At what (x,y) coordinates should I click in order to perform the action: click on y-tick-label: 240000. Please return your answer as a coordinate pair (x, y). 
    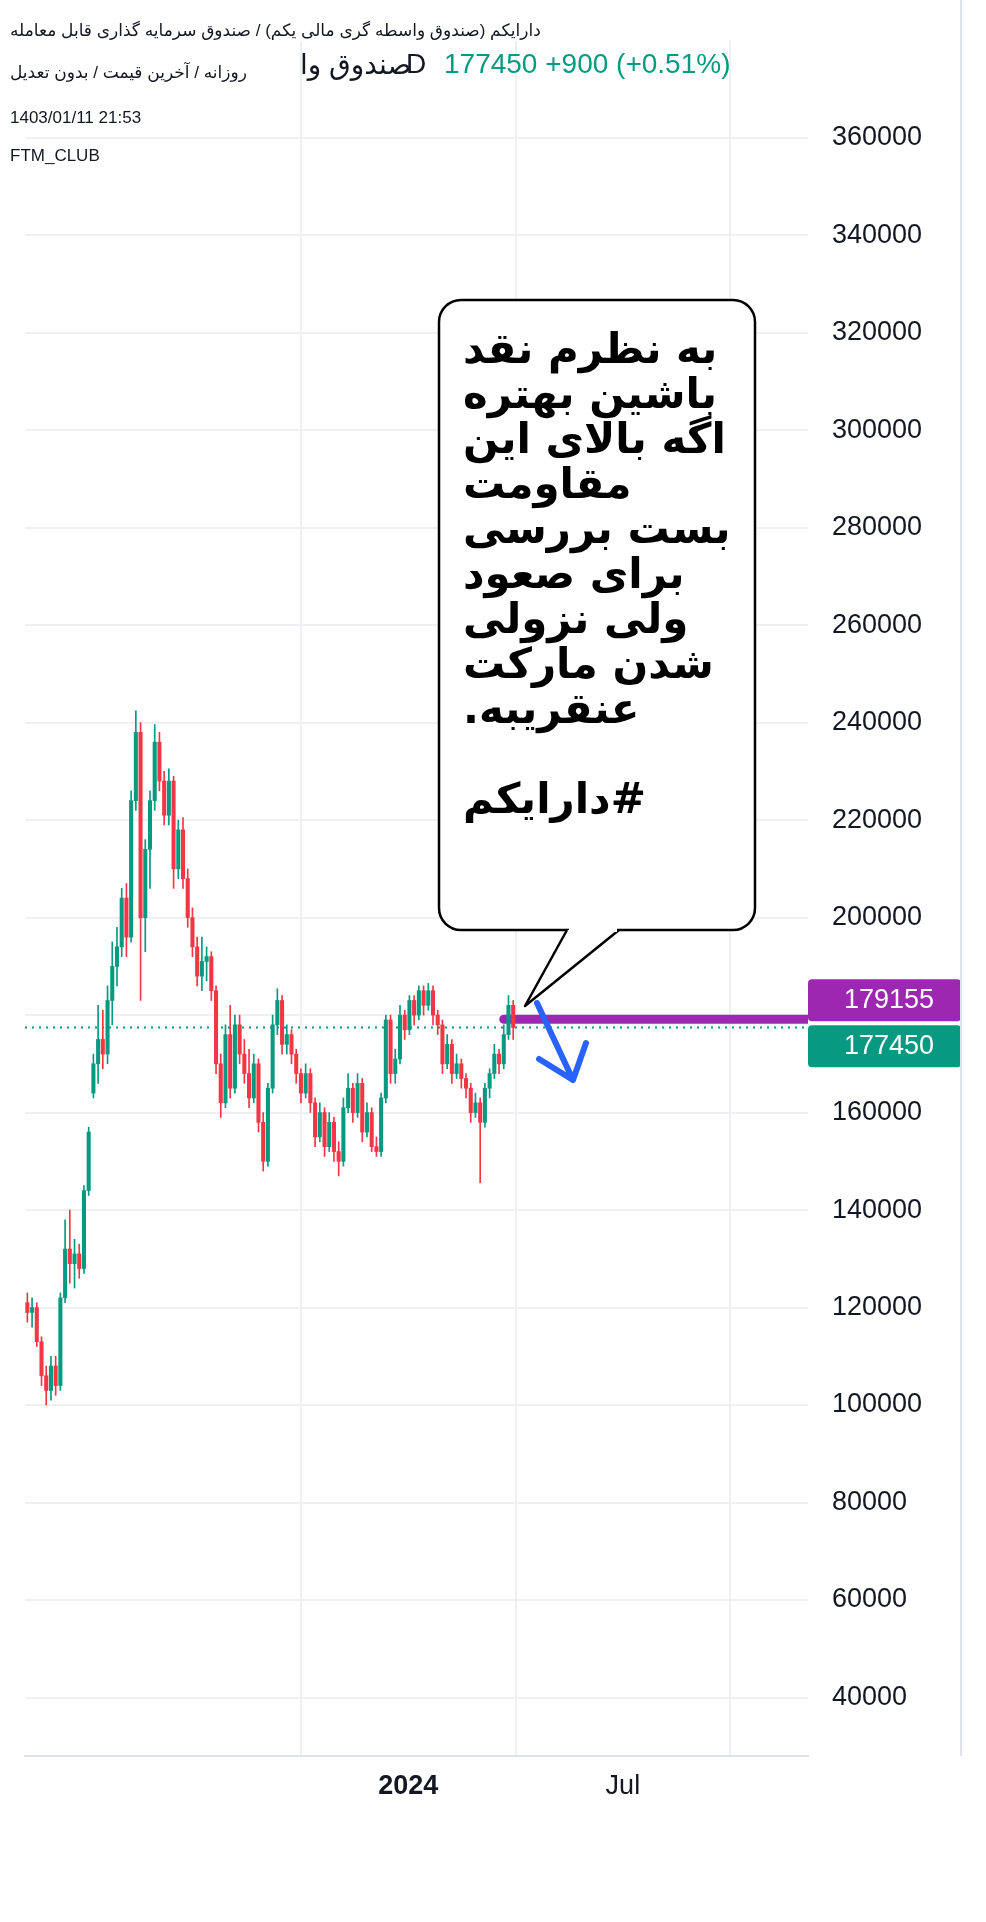
    Looking at the image, I should click on (877, 721).